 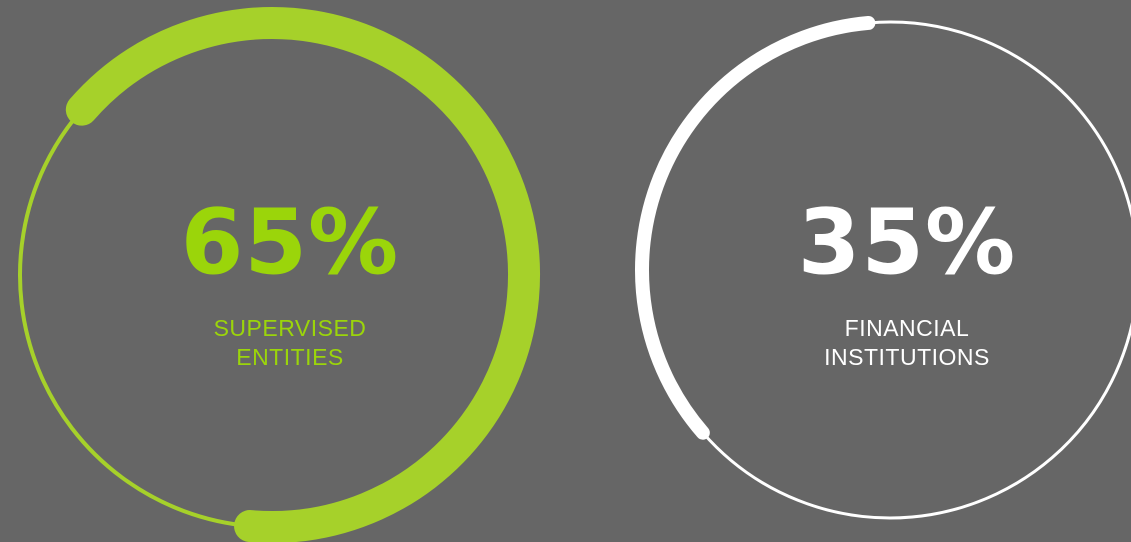 What do you see at coordinates (290, 343) in the screenshot?
I see `chart-1-label: SUPERVISED ENTITIES` at bounding box center [290, 343].